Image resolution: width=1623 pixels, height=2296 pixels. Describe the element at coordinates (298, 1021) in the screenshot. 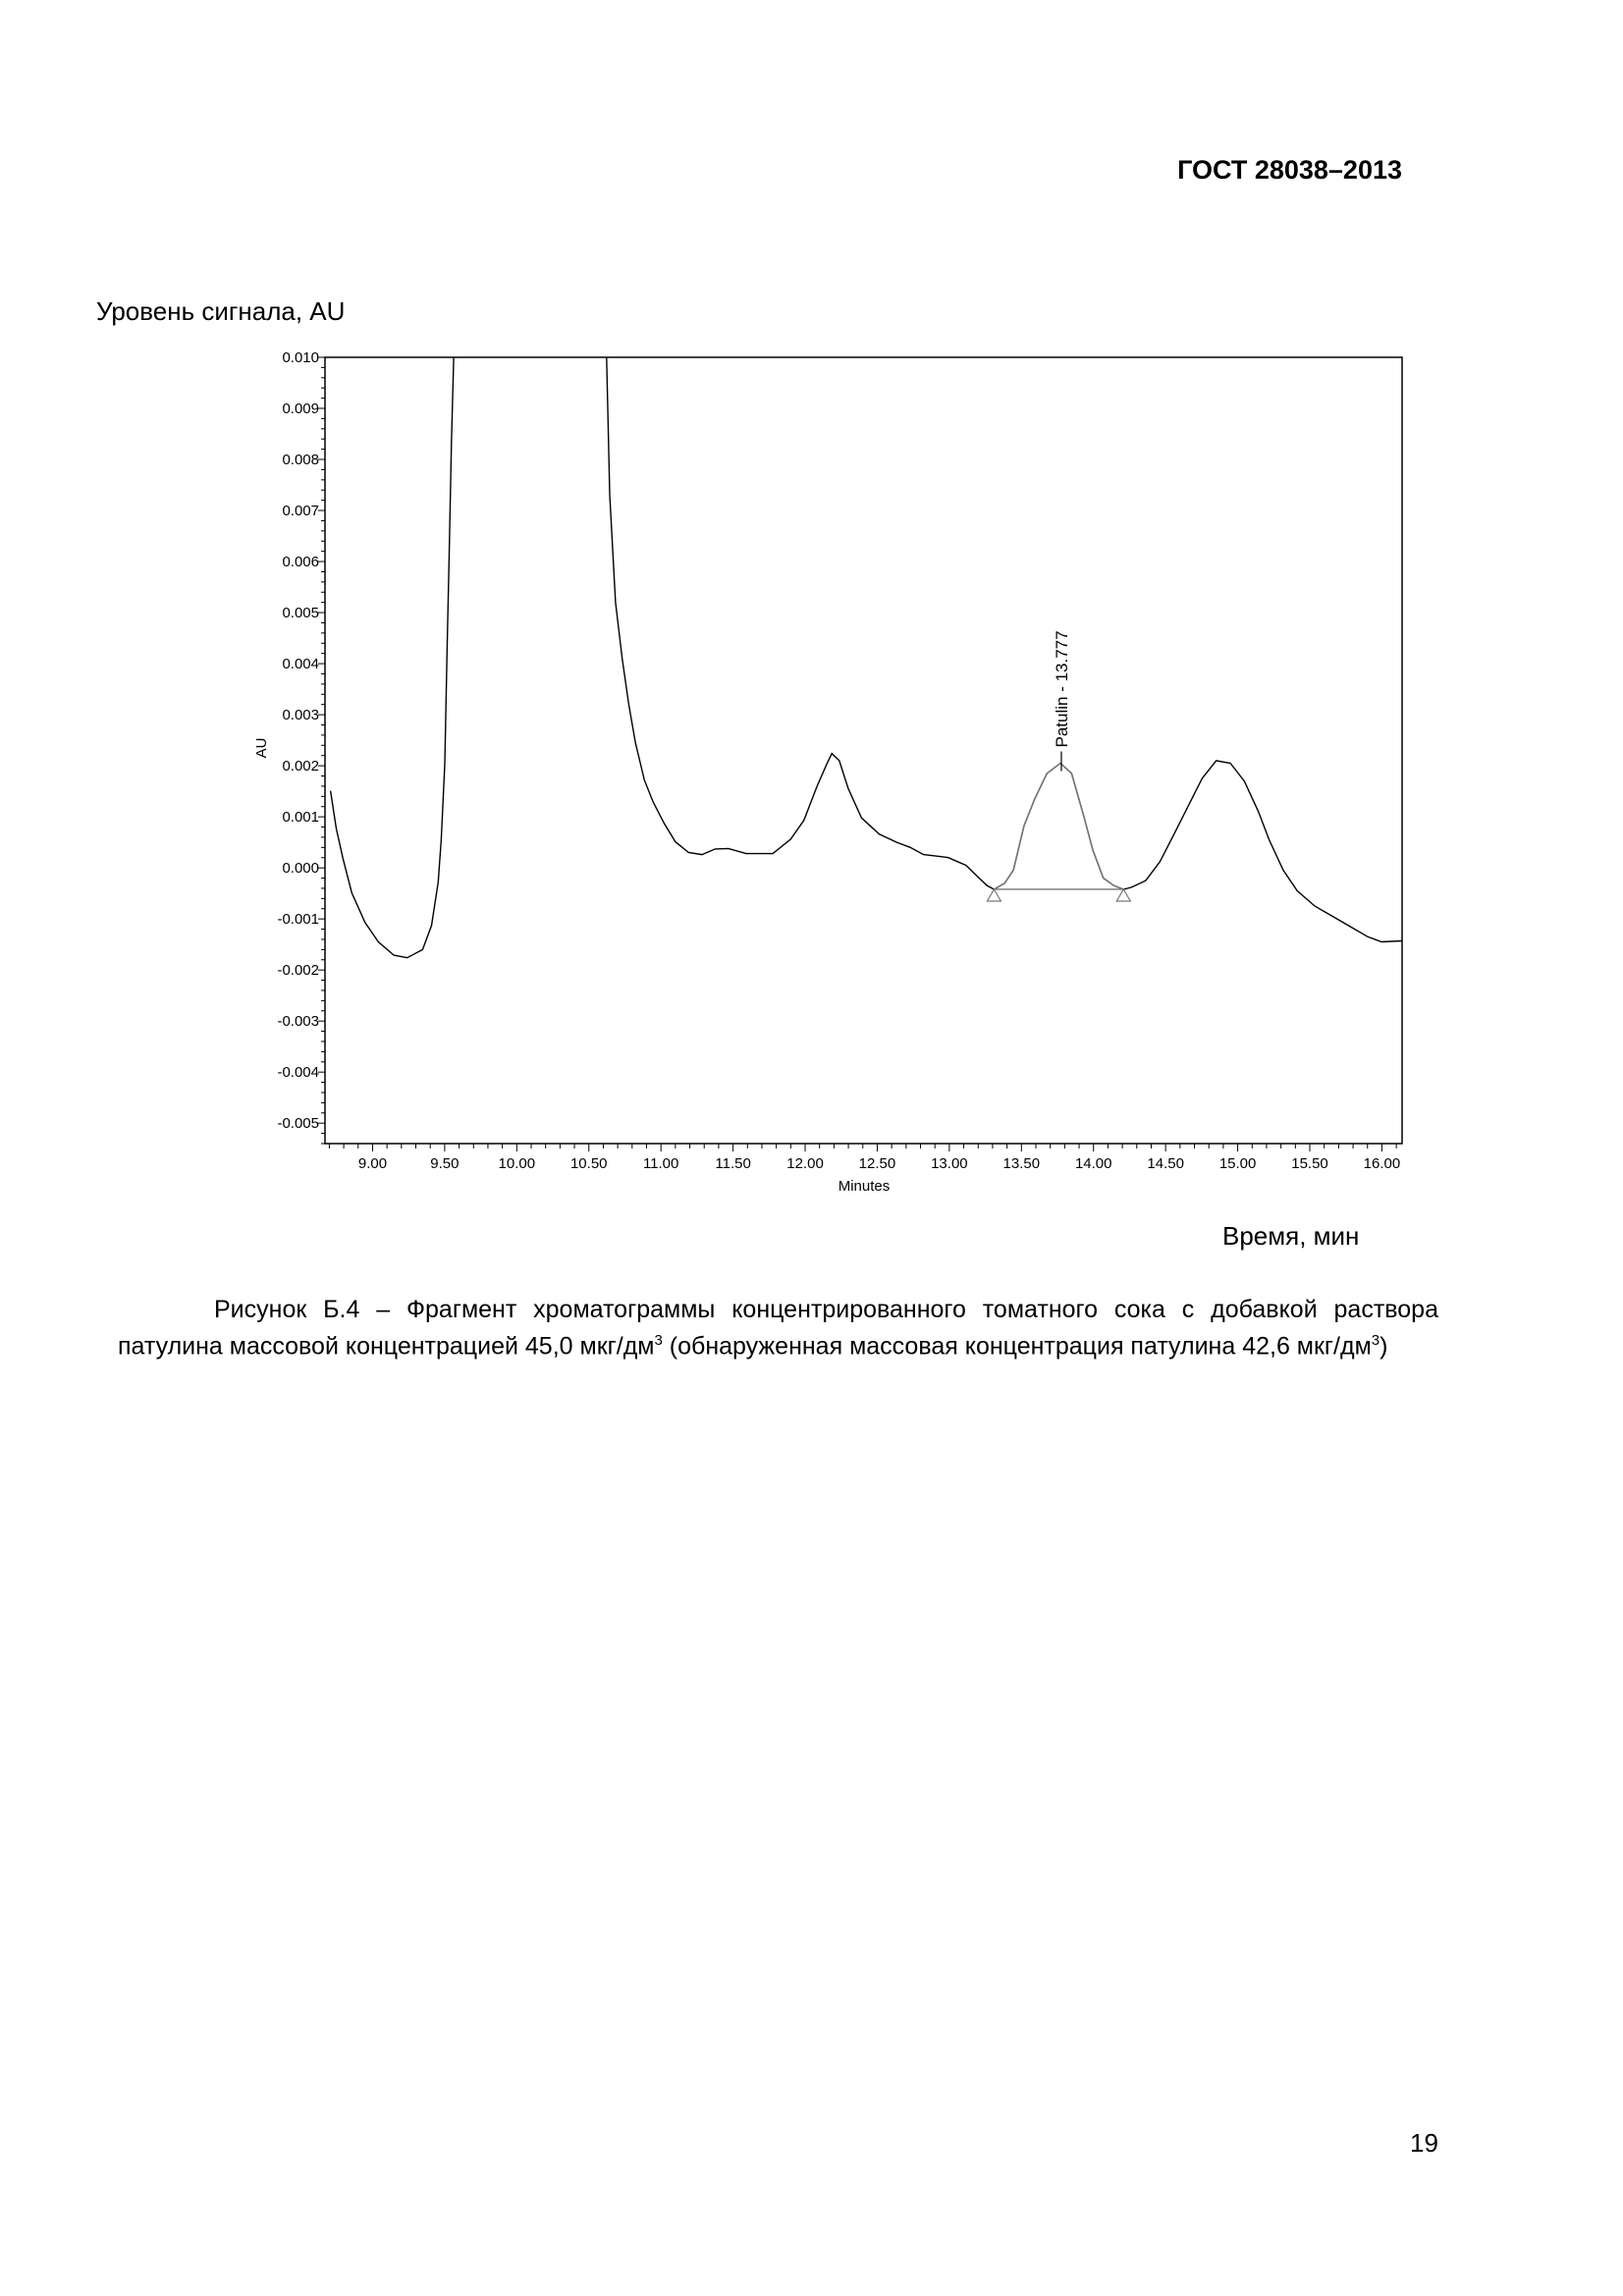

I see `y-tick-label: -0.003` at that location.